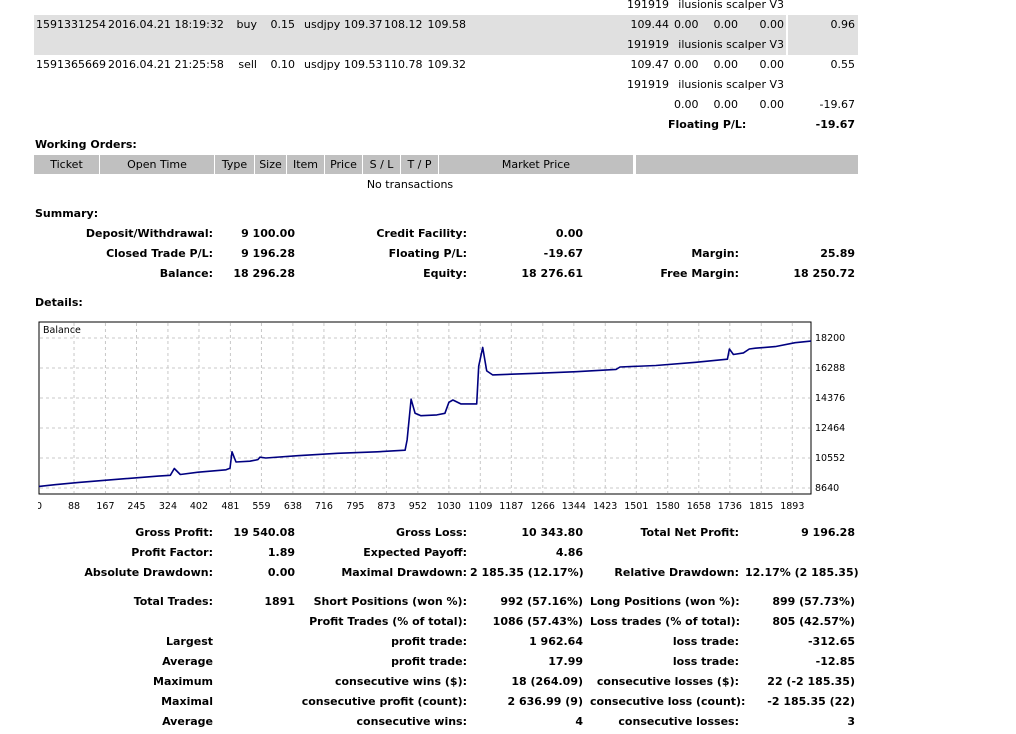  What do you see at coordinates (565, 661) in the screenshot?
I see `stat-ap: 17.99` at bounding box center [565, 661].